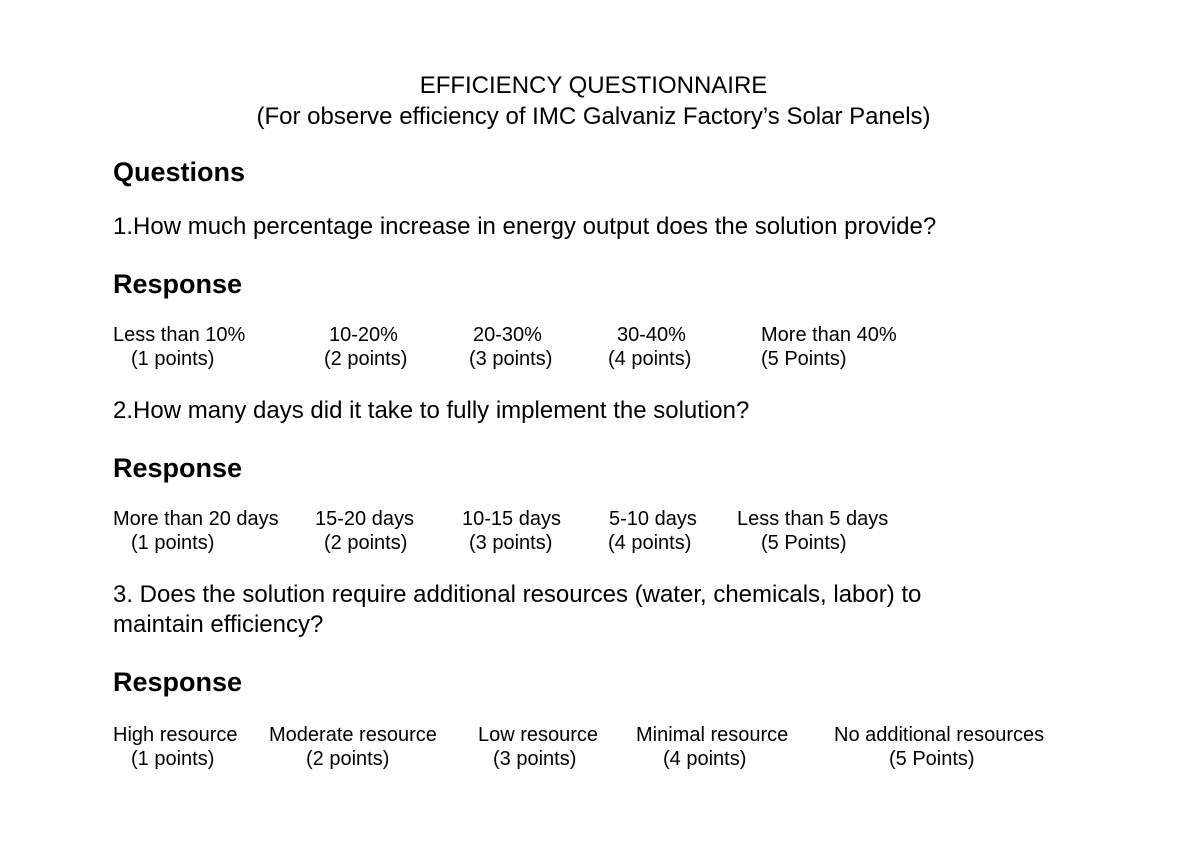 The height and width of the screenshot is (850, 1187). Describe the element at coordinates (653, 519) in the screenshot. I see `option-label: 5-10 days` at that location.